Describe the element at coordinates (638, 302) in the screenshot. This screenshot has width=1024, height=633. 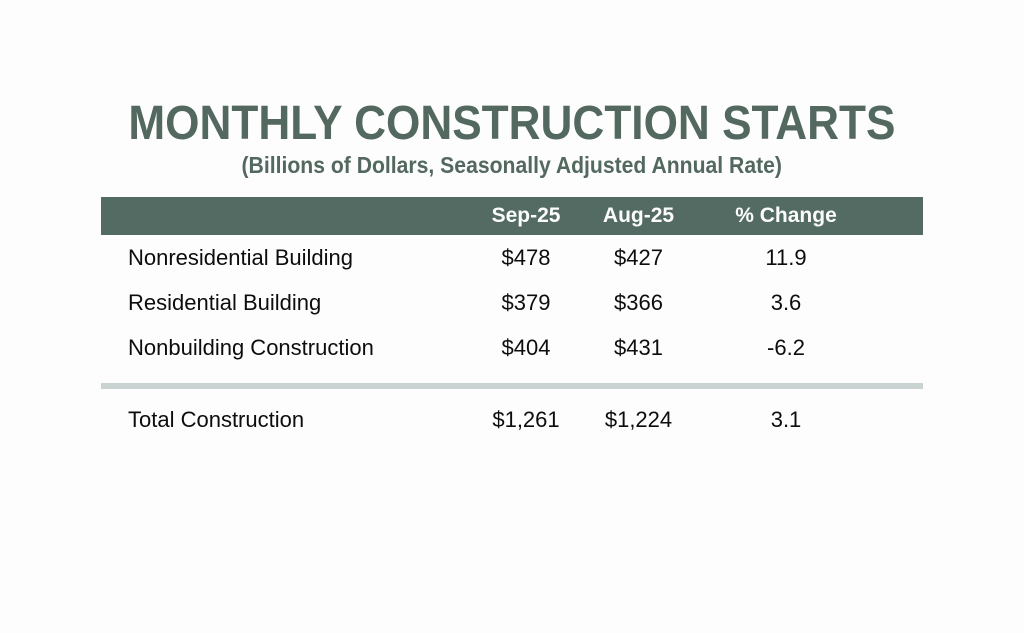
I see `cell-aug-25: $366` at that location.